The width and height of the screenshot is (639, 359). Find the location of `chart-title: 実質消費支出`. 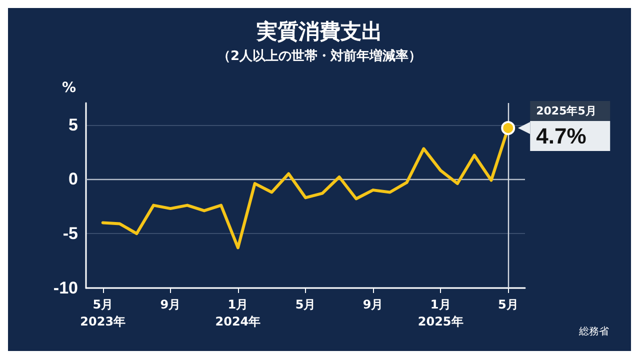

chart-title: 実質消費支出 is located at coordinates (319, 32).